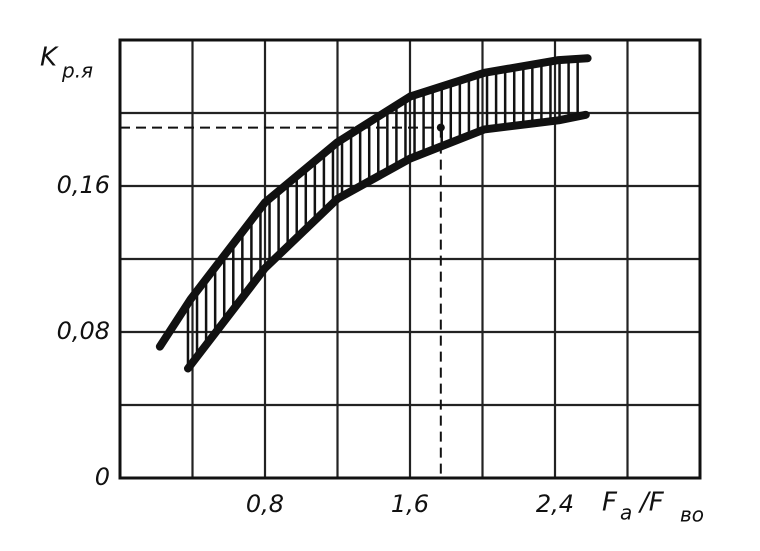  I want to click on x-label-sub2: во, so click(692, 515).